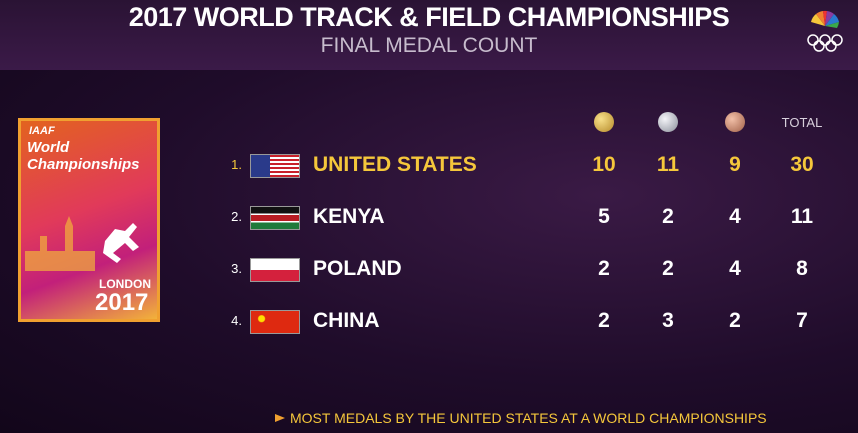 The width and height of the screenshot is (858, 433). Describe the element at coordinates (604, 122) in the screenshot. I see `gold-medal-icon` at that location.